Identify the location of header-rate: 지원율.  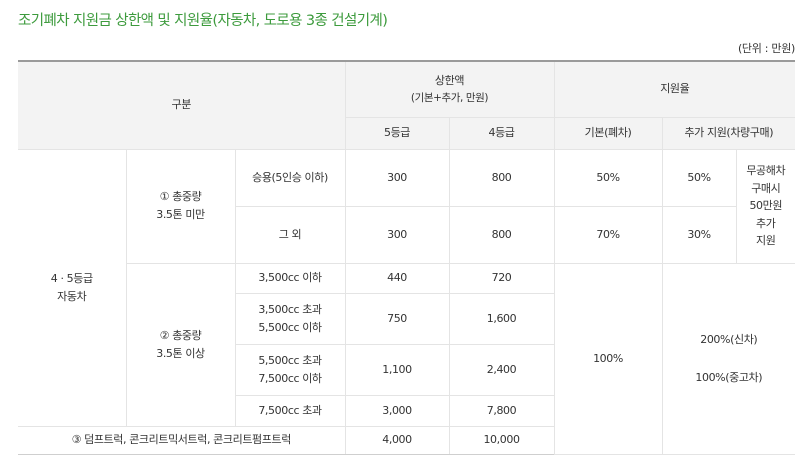
(674, 89).